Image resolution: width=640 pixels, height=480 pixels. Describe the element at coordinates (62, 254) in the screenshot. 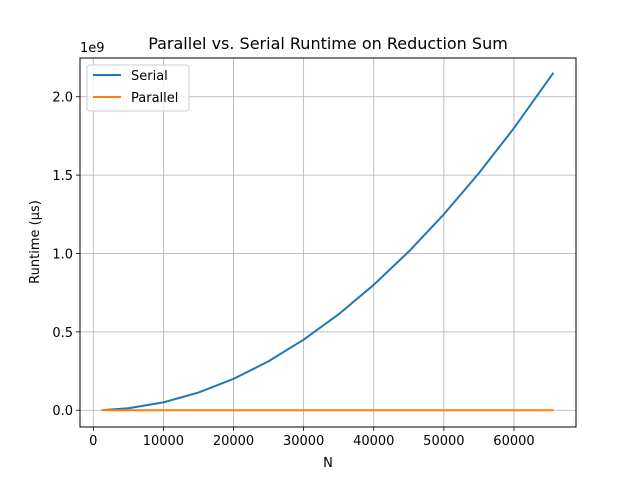

I see `y-tick-label: 1.0` at that location.